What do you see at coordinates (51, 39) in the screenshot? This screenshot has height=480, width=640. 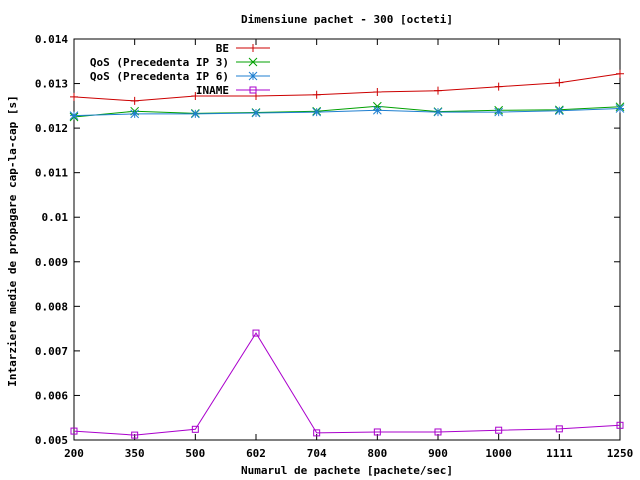 I see `y-tick-label: 0.014` at bounding box center [51, 39].